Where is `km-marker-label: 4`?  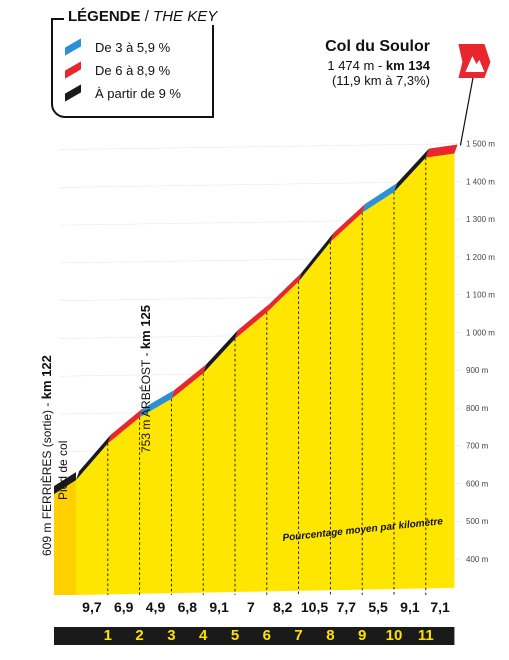 km-marker-label: 4 is located at coordinates (203, 635).